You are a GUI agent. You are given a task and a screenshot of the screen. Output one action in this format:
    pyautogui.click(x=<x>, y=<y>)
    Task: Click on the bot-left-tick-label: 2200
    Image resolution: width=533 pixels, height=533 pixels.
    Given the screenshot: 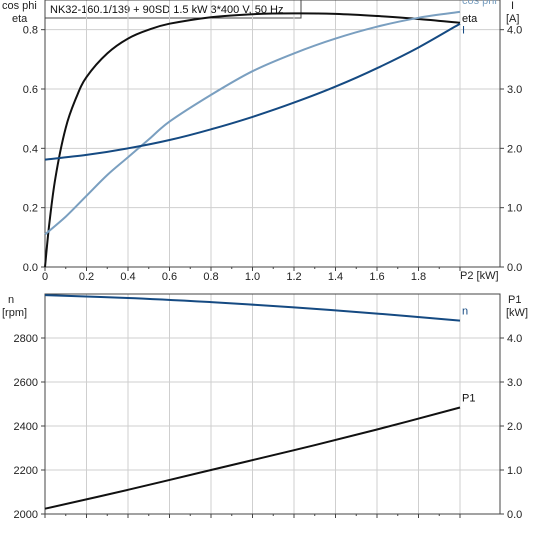 What is the action you would take?
    pyautogui.click(x=26, y=471)
    